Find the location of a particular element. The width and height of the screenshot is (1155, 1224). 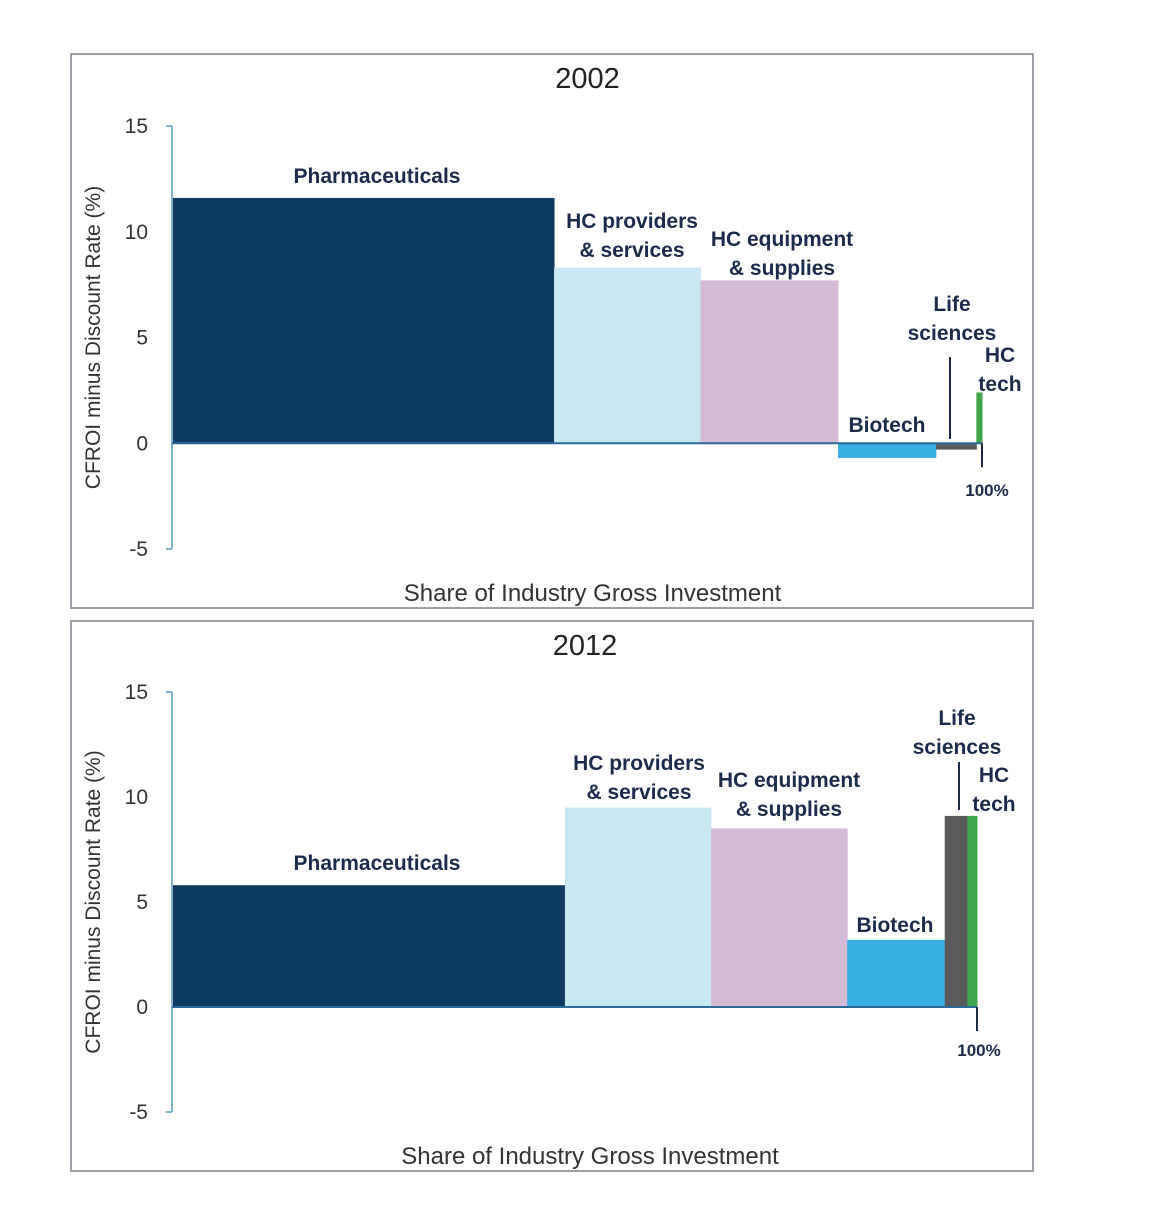

c0-label-hc-equipment-supplies: HC equipment & supplies is located at coordinates (782, 254).